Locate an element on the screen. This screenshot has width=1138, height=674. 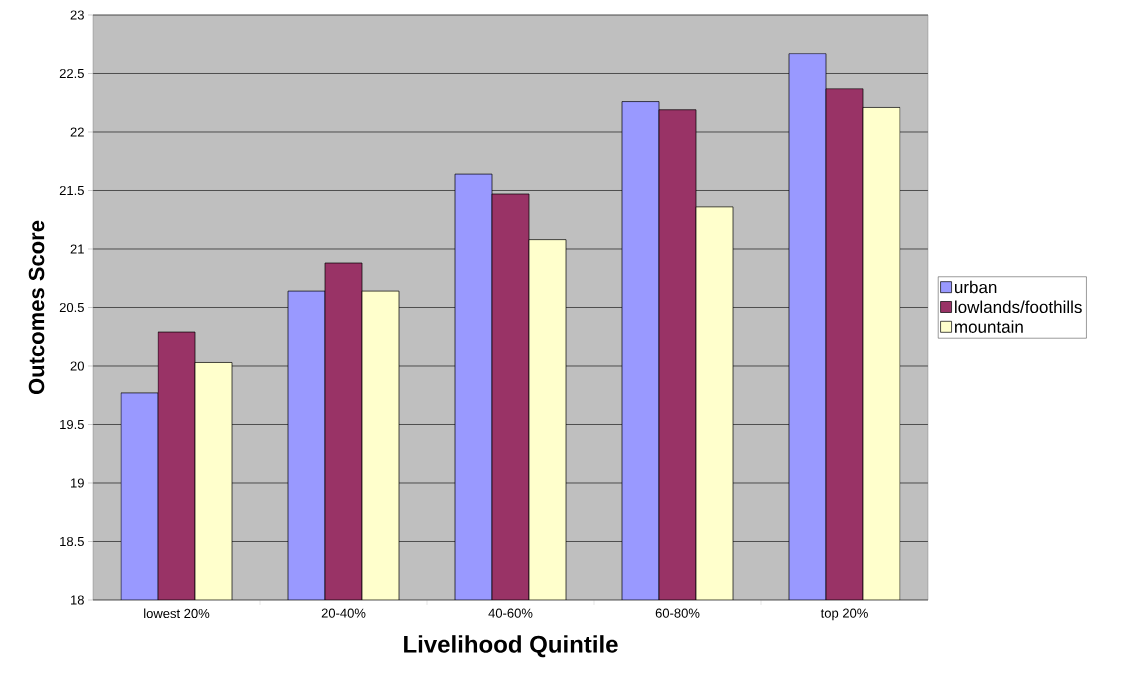
x-axis-title: Livelihood Quintile is located at coordinates (511, 646).